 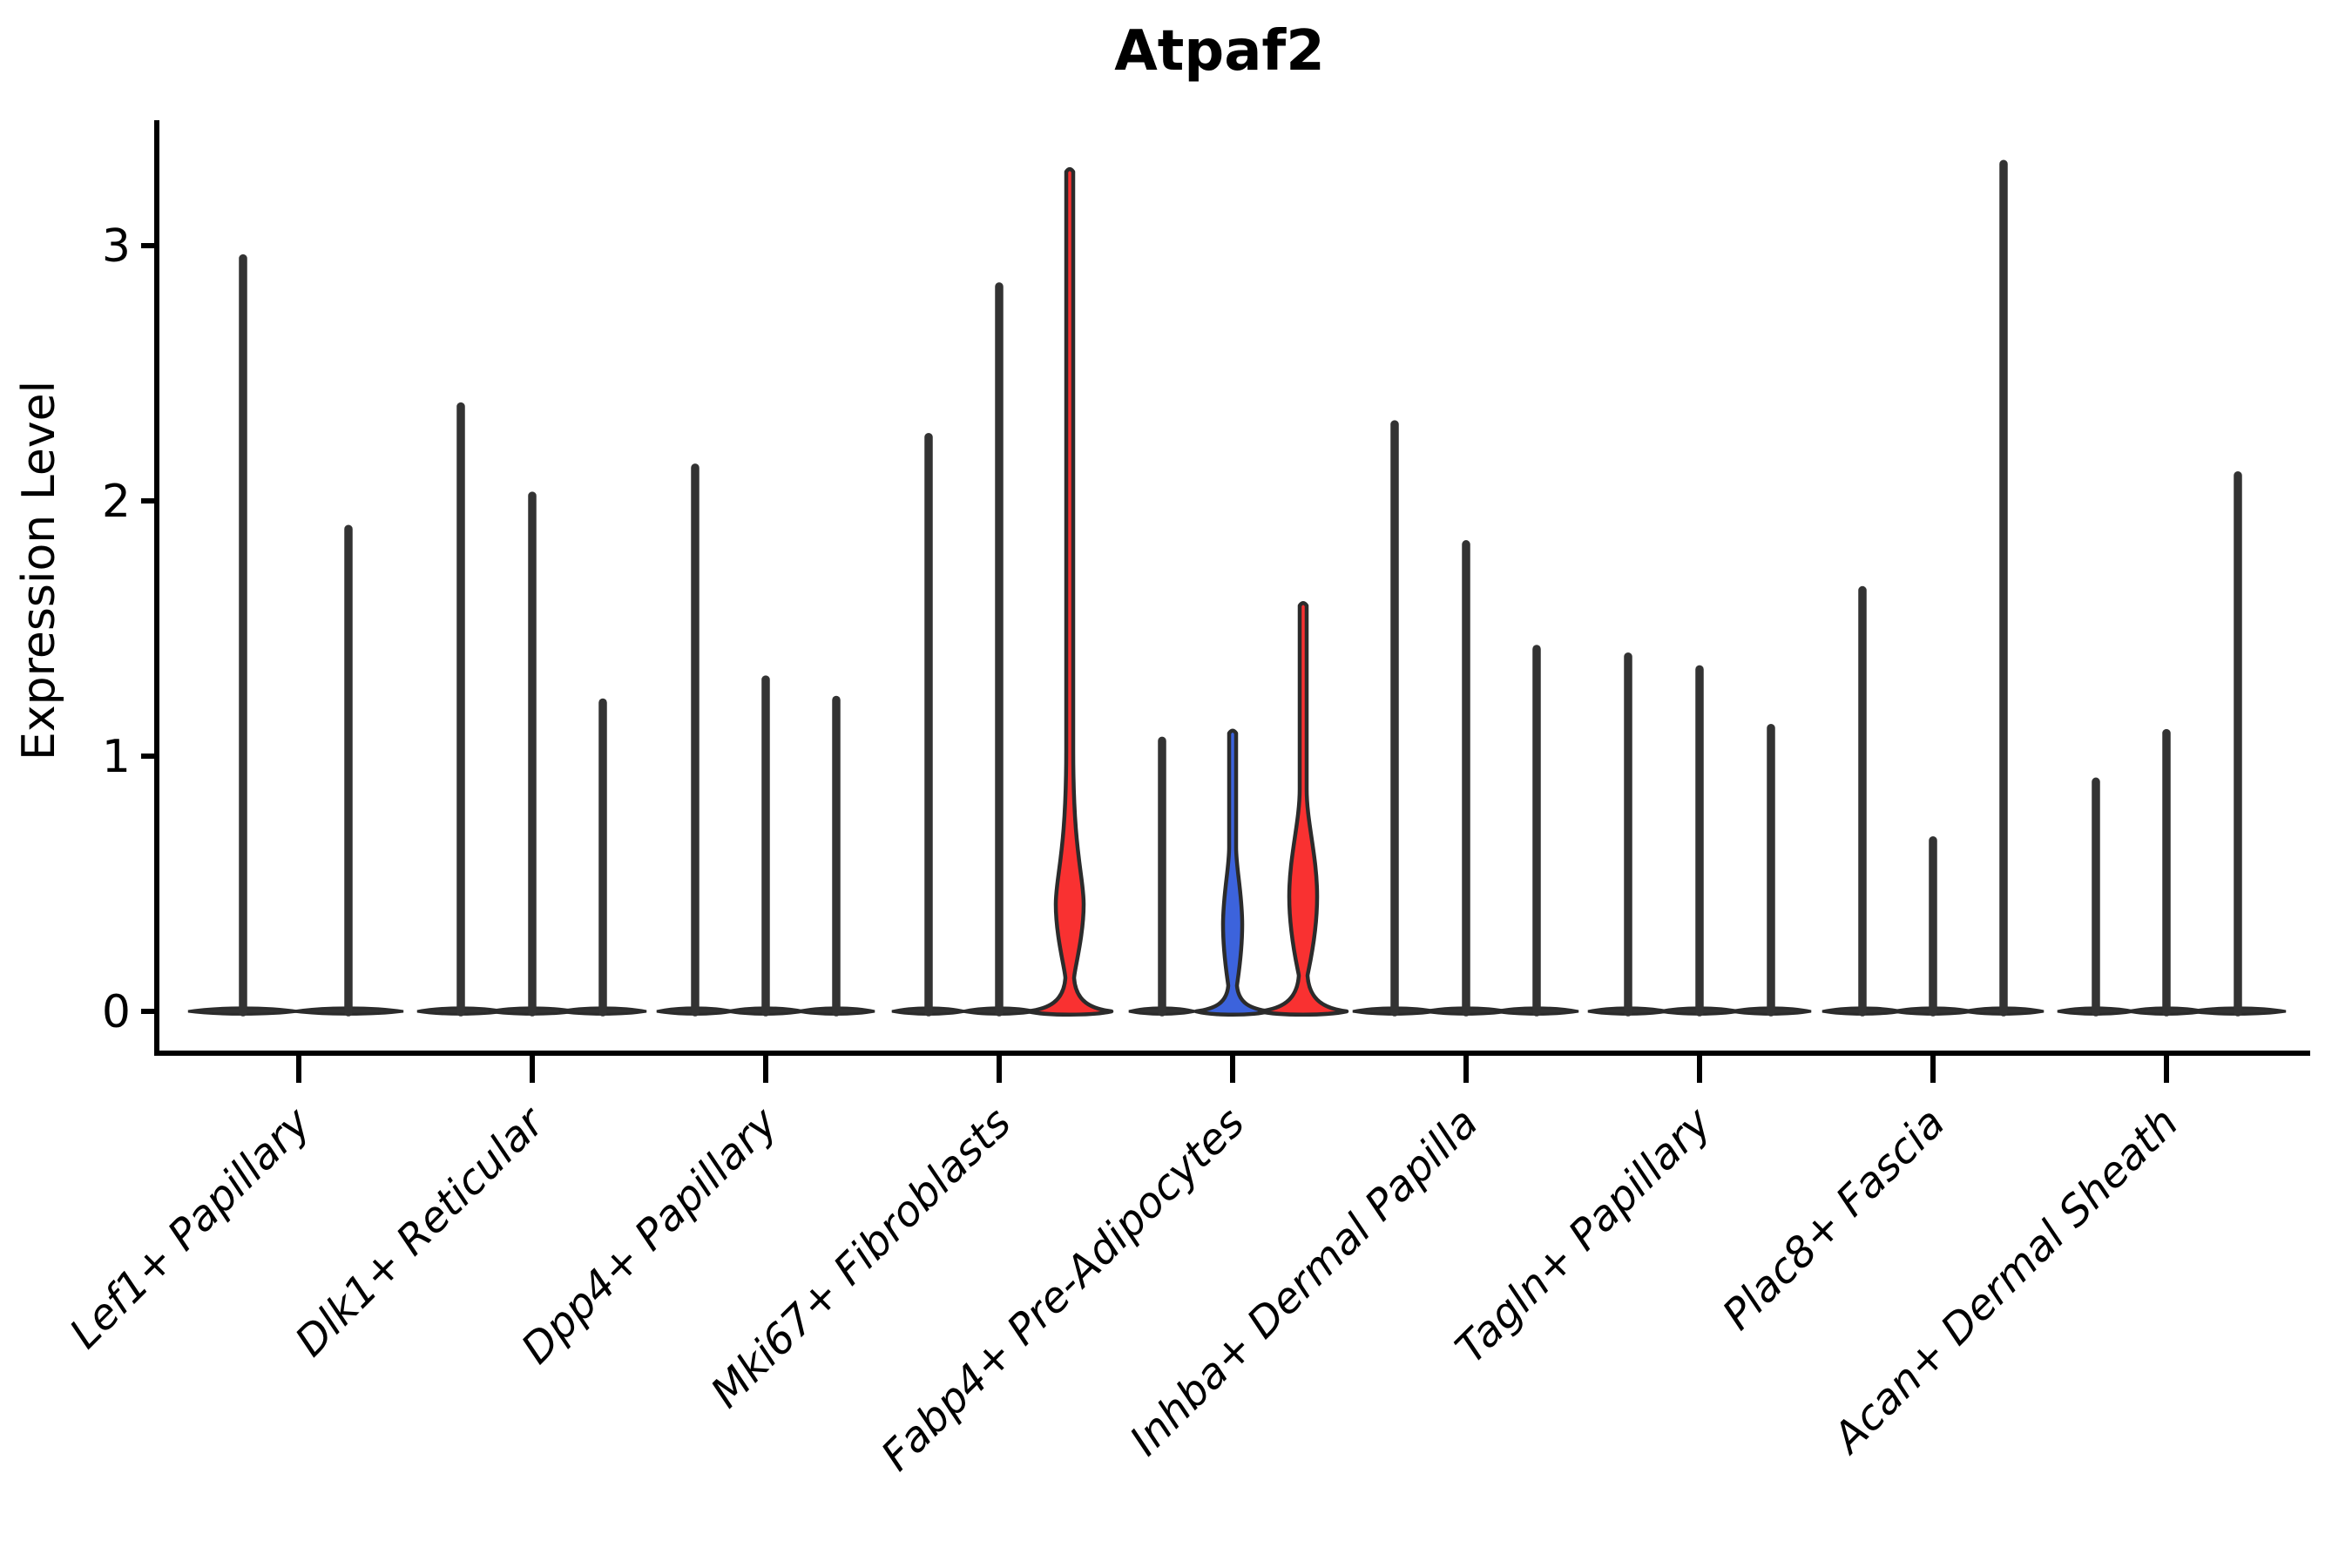 I want to click on y-tick-label: 1, so click(x=116, y=757).